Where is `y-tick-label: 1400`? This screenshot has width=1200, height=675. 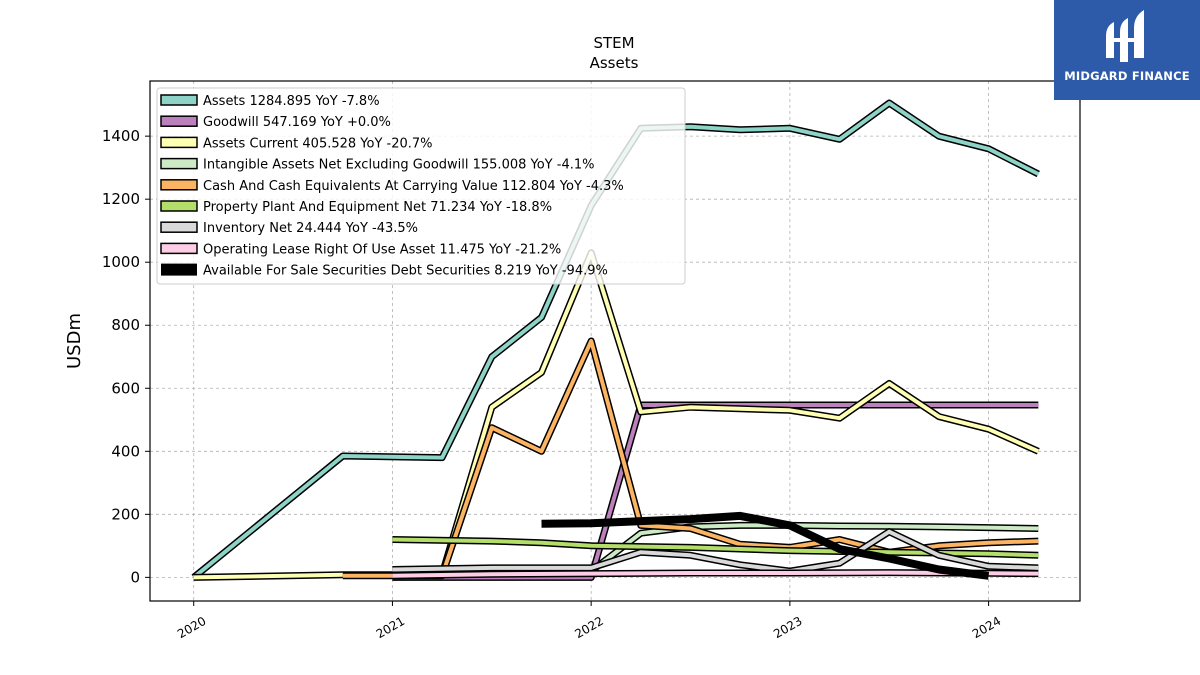
y-tick-label: 1400 is located at coordinates (121, 136).